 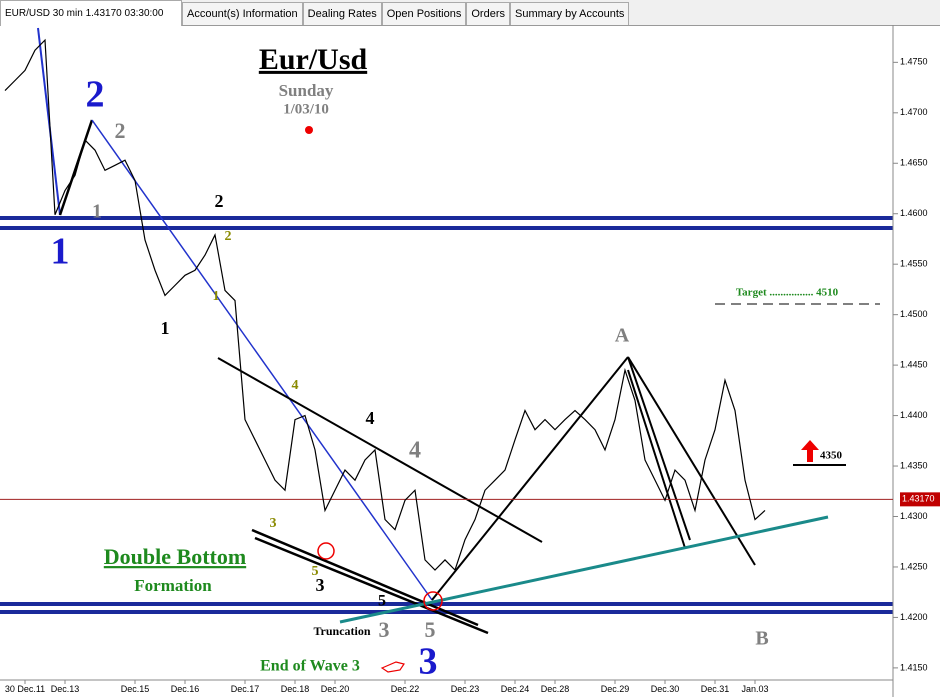 What do you see at coordinates (914, 465) in the screenshot?
I see `y-tick-label: 1.4350` at bounding box center [914, 465].